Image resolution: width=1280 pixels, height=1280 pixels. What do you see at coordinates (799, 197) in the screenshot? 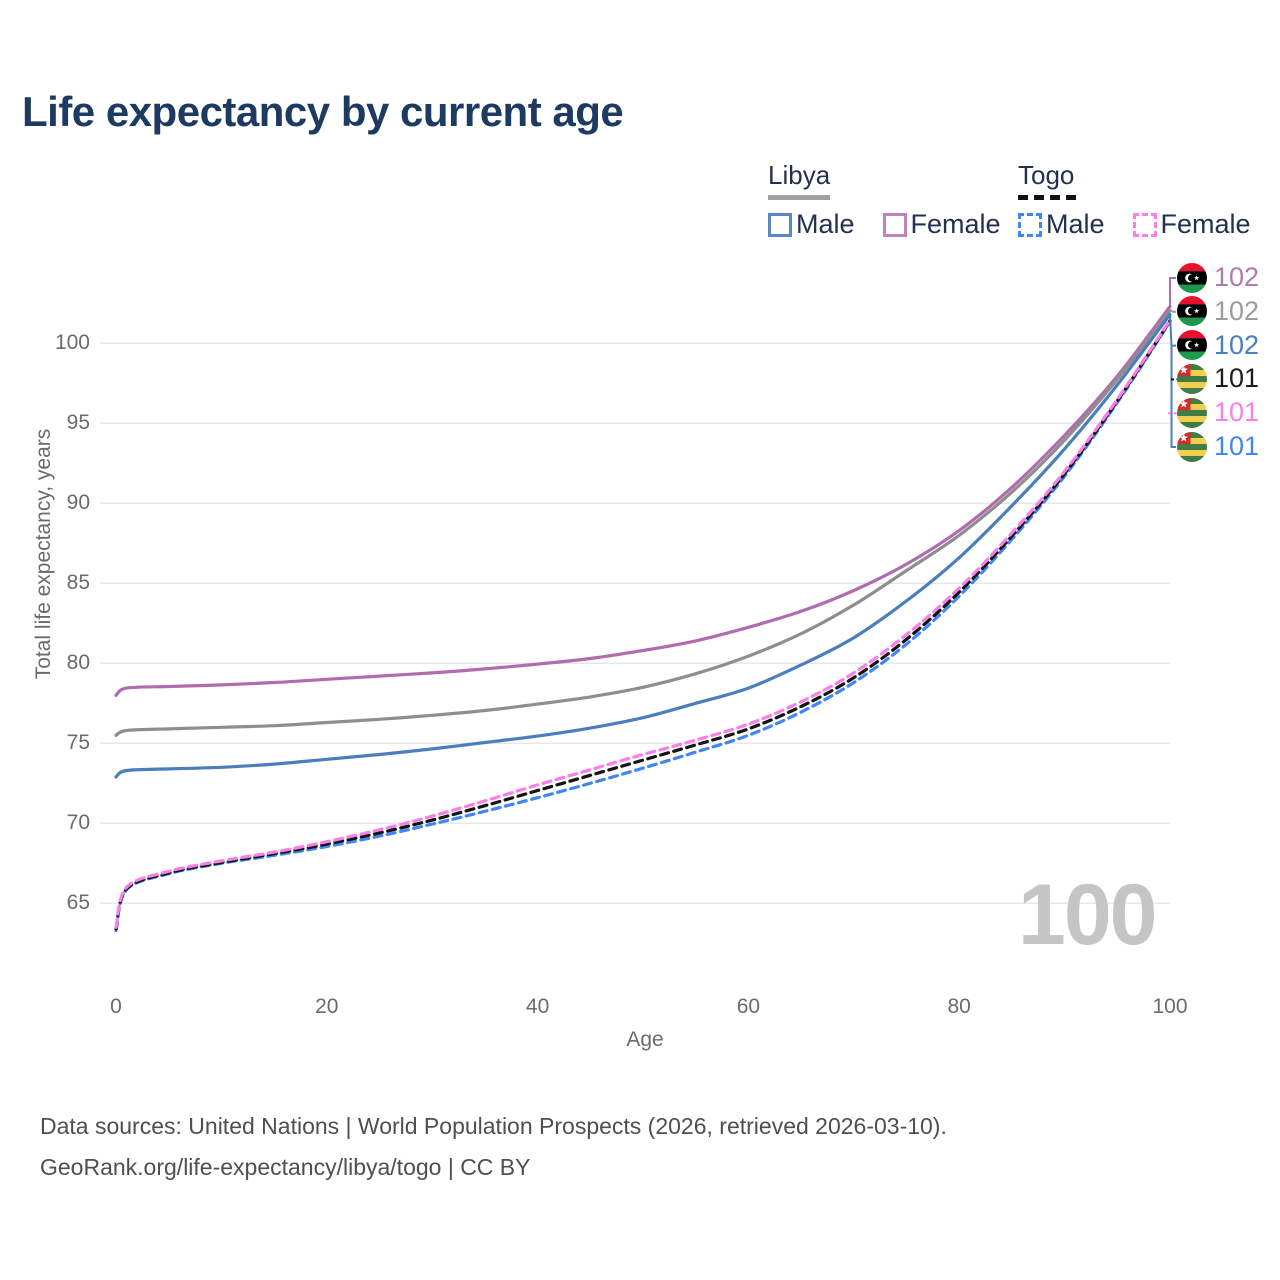
I see `libya-solid-line-swatch` at bounding box center [799, 197].